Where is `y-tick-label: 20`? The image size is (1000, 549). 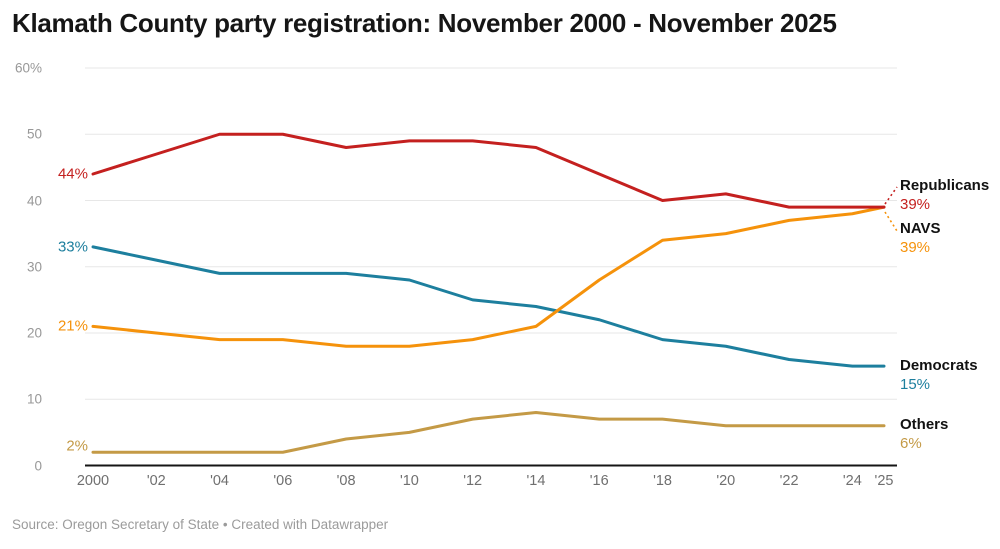 y-tick-label: 20 is located at coordinates (34, 333).